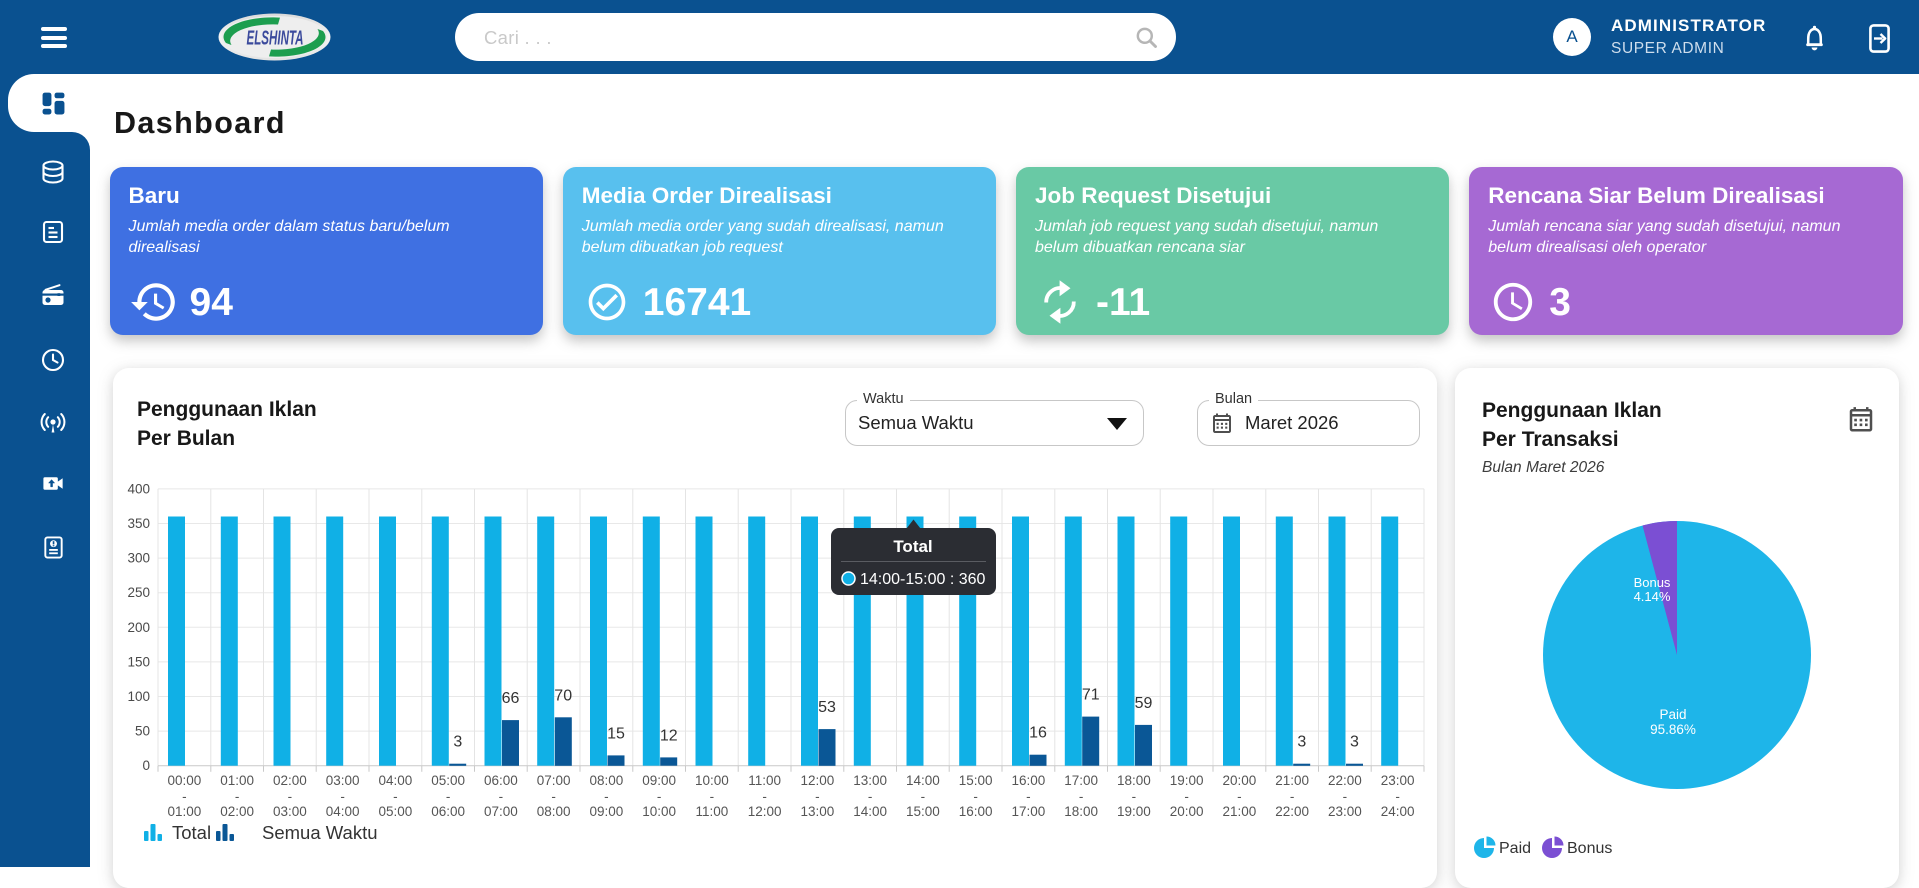 The height and width of the screenshot is (888, 1919). I want to click on svg-text: 71, so click(1091, 695).